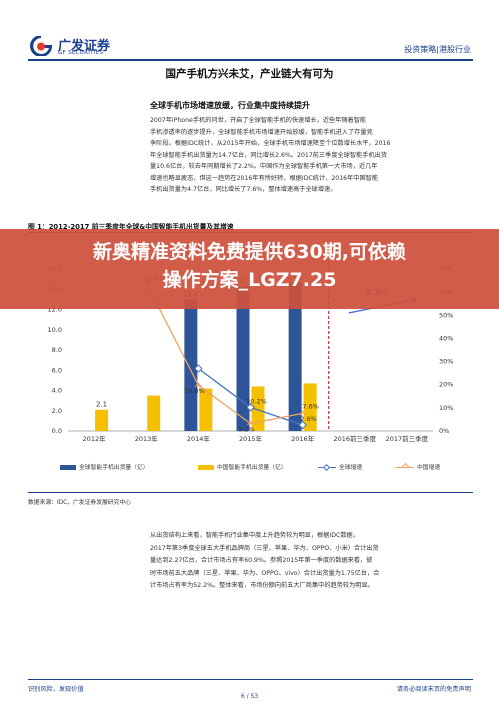 This screenshot has height=706, width=499. What do you see at coordinates (250, 679) in the screenshot?
I see `footer-divider` at bounding box center [250, 679].